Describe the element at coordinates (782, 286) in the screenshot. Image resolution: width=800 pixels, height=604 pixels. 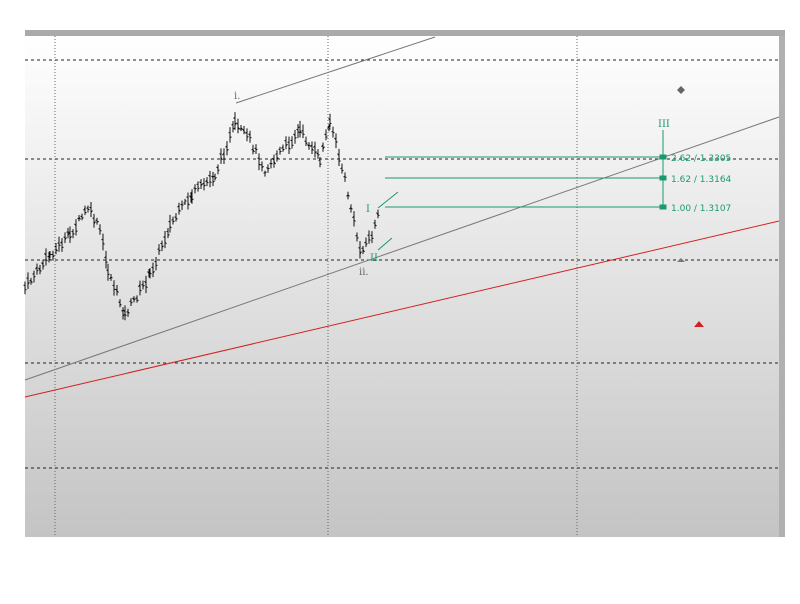
I see `right-border` at that location.